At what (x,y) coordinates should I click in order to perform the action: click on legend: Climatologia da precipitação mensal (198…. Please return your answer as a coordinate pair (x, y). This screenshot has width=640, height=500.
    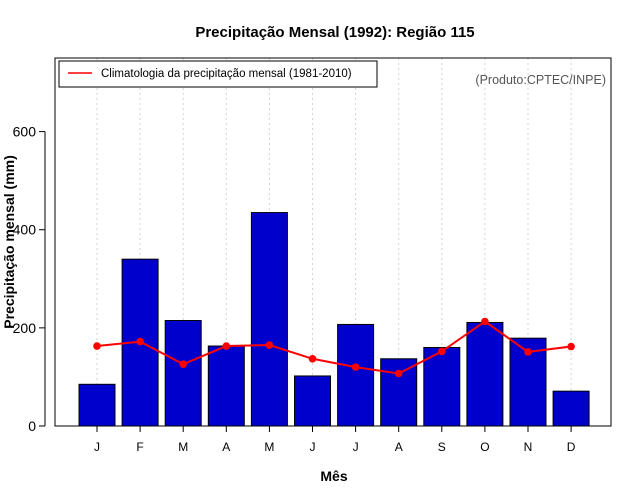
    Looking at the image, I should click on (218, 74).